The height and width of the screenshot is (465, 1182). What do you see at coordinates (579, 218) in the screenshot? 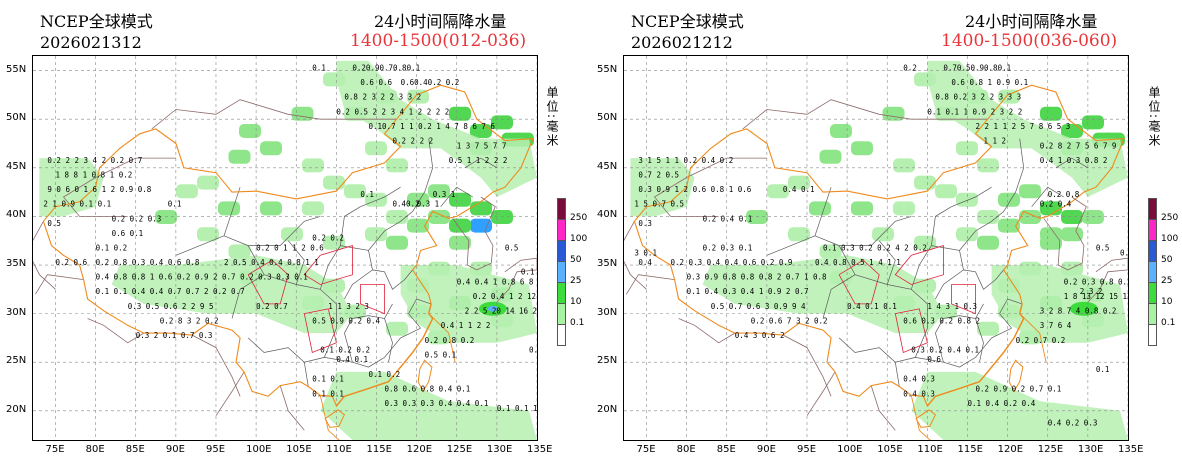
I see `legend-level-label: 250` at bounding box center [579, 218].